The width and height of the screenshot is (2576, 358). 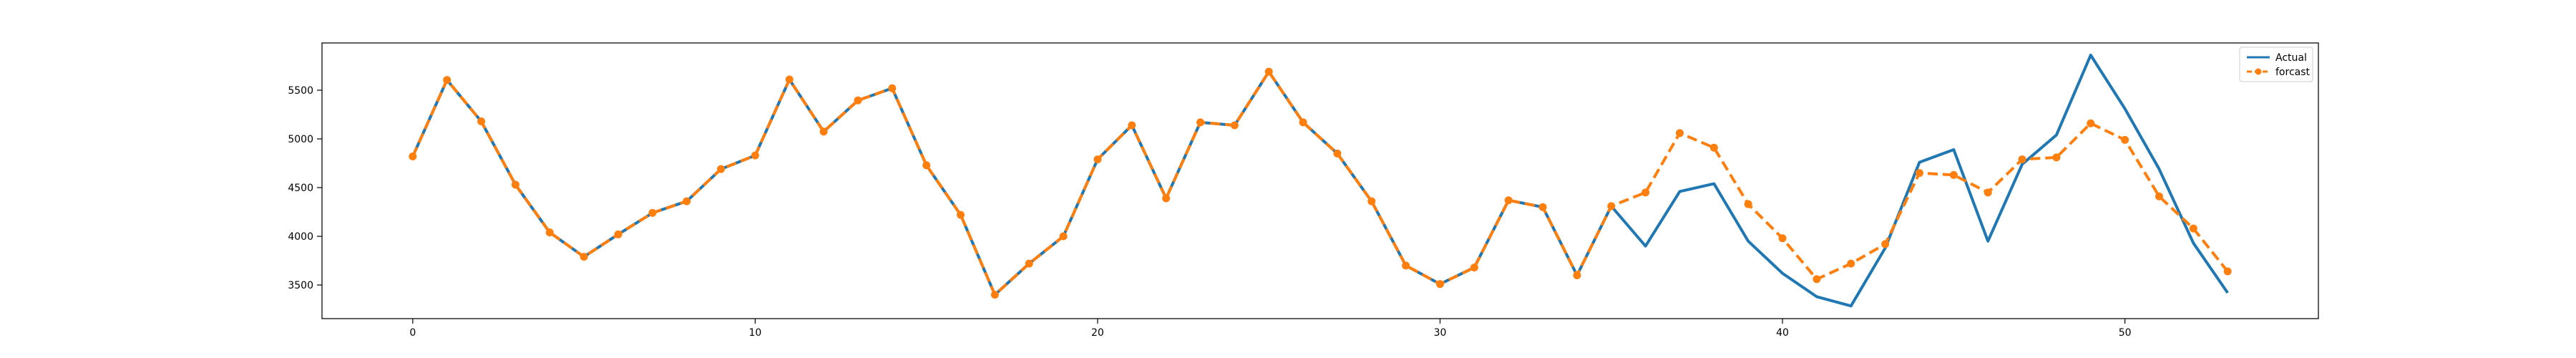 What do you see at coordinates (300, 139) in the screenshot?
I see `y-tick-label: 5000` at bounding box center [300, 139].